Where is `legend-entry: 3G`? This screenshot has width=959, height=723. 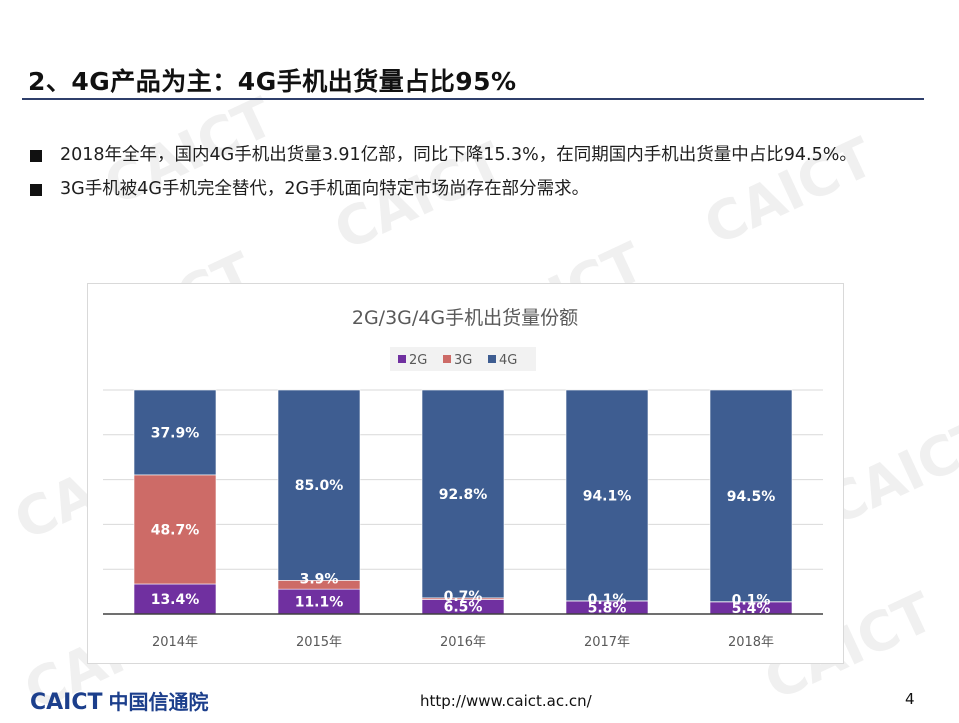
legend-entry: 3G is located at coordinates (463, 360).